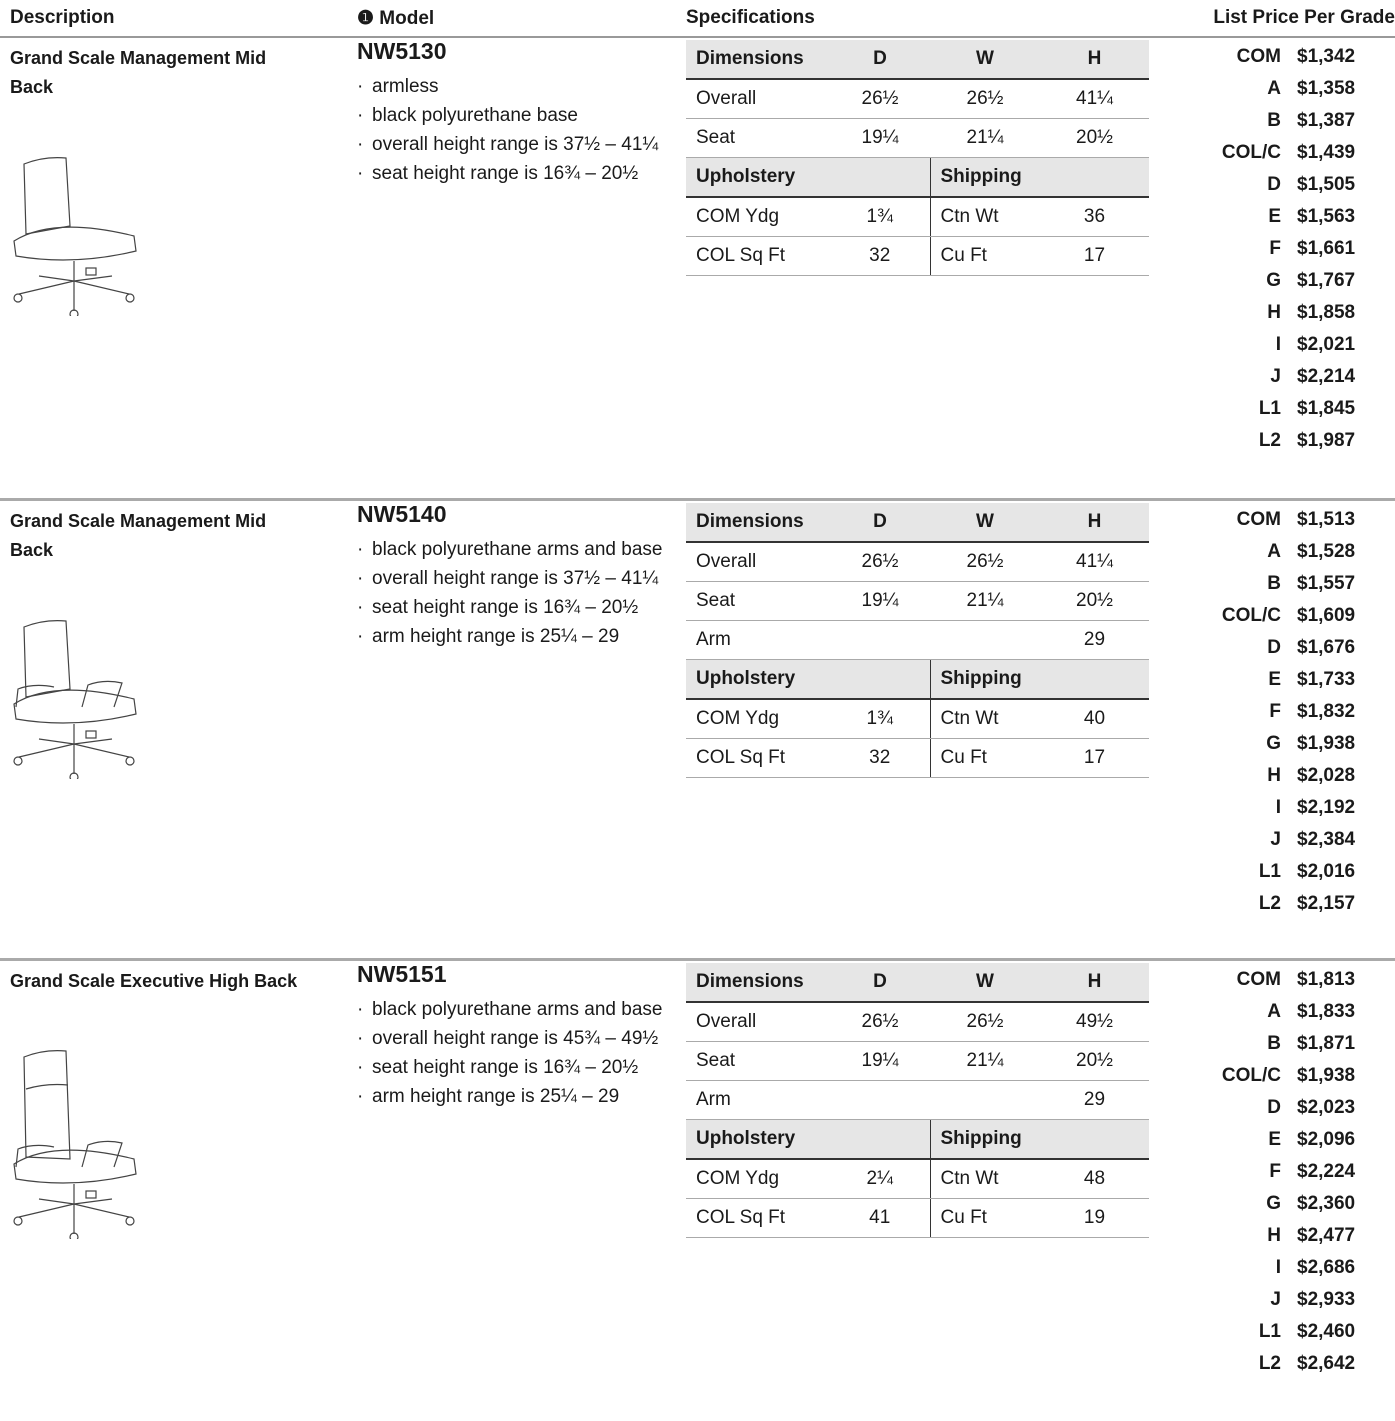  I want to click on price: $1,513, so click(1326, 519).